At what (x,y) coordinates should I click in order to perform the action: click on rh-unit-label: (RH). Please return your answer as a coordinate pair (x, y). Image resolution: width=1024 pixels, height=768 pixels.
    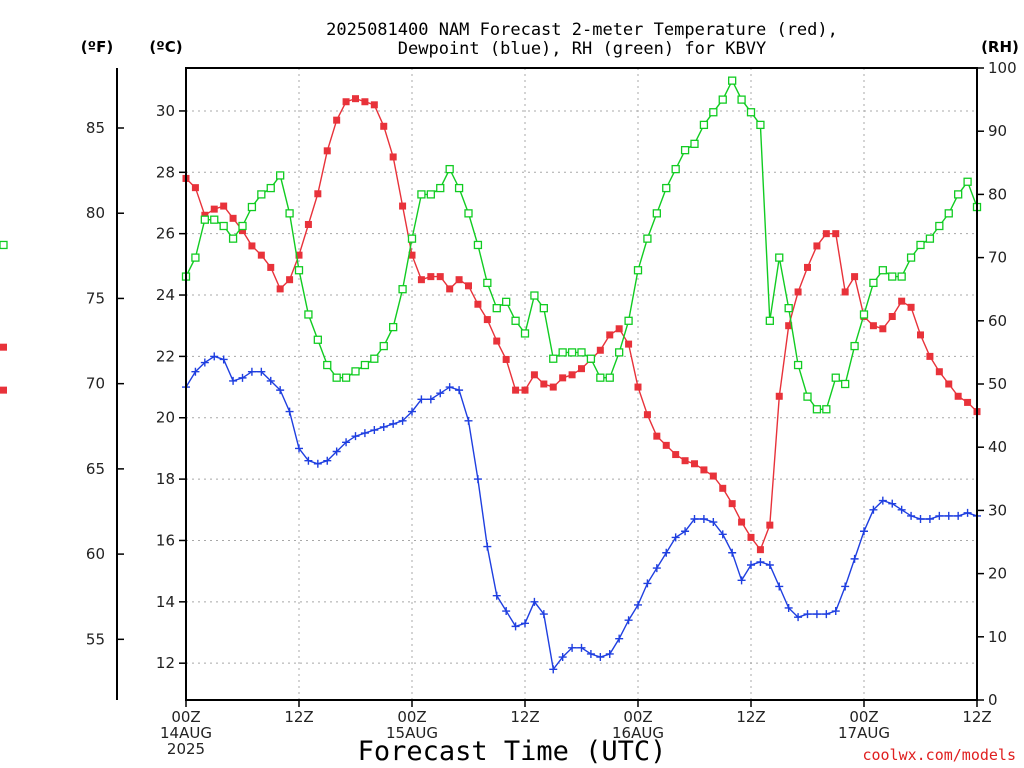
    Looking at the image, I should click on (1000, 47).